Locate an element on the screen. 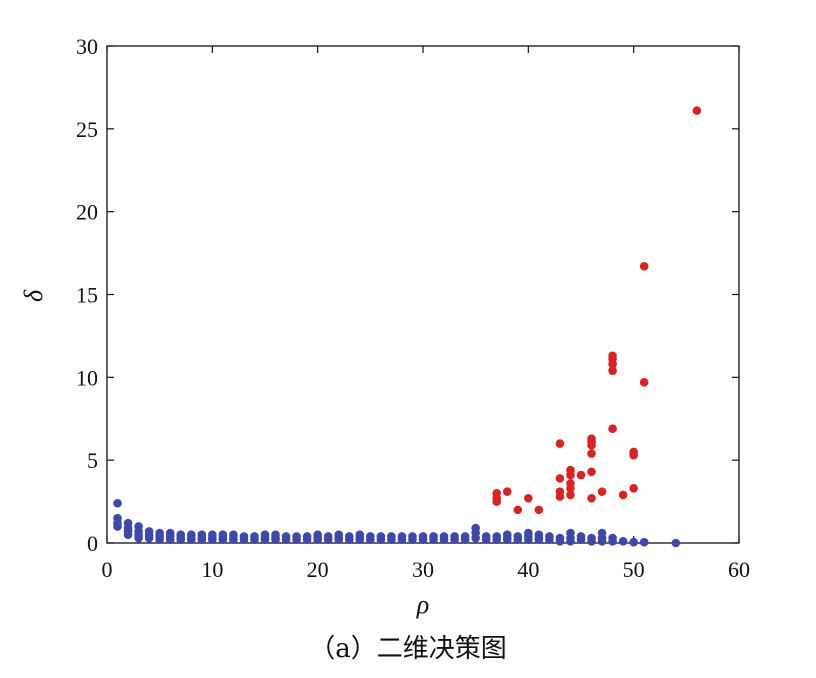 This screenshot has width=816, height=678. figure-caption: （a）二维决策图 is located at coordinates (408, 649).